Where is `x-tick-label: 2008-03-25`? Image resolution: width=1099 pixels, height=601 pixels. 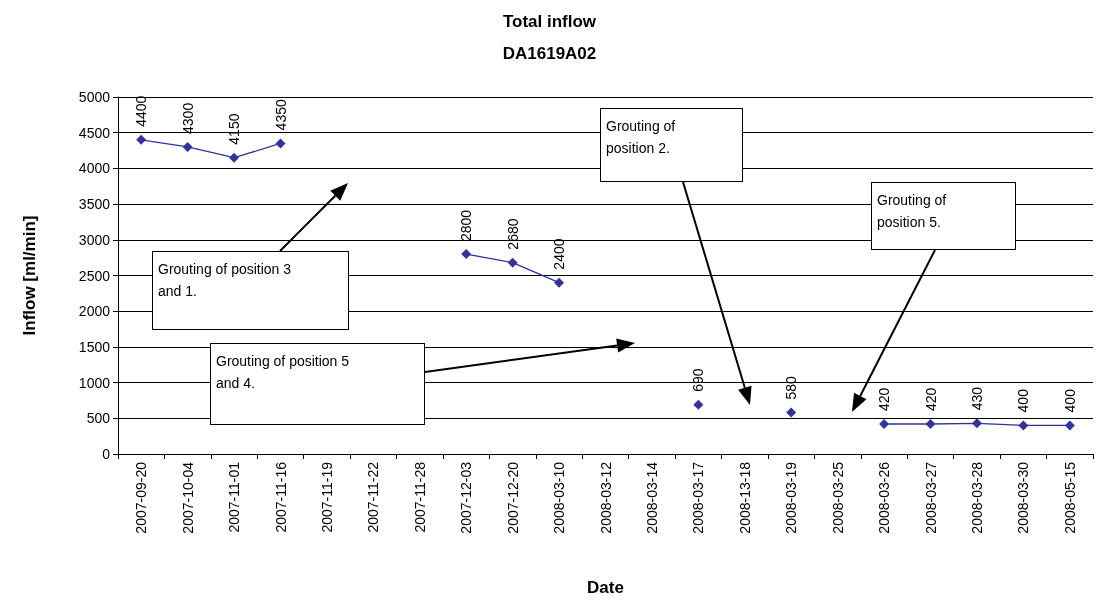
x-tick-label: 2008-03-25 is located at coordinates (837, 497).